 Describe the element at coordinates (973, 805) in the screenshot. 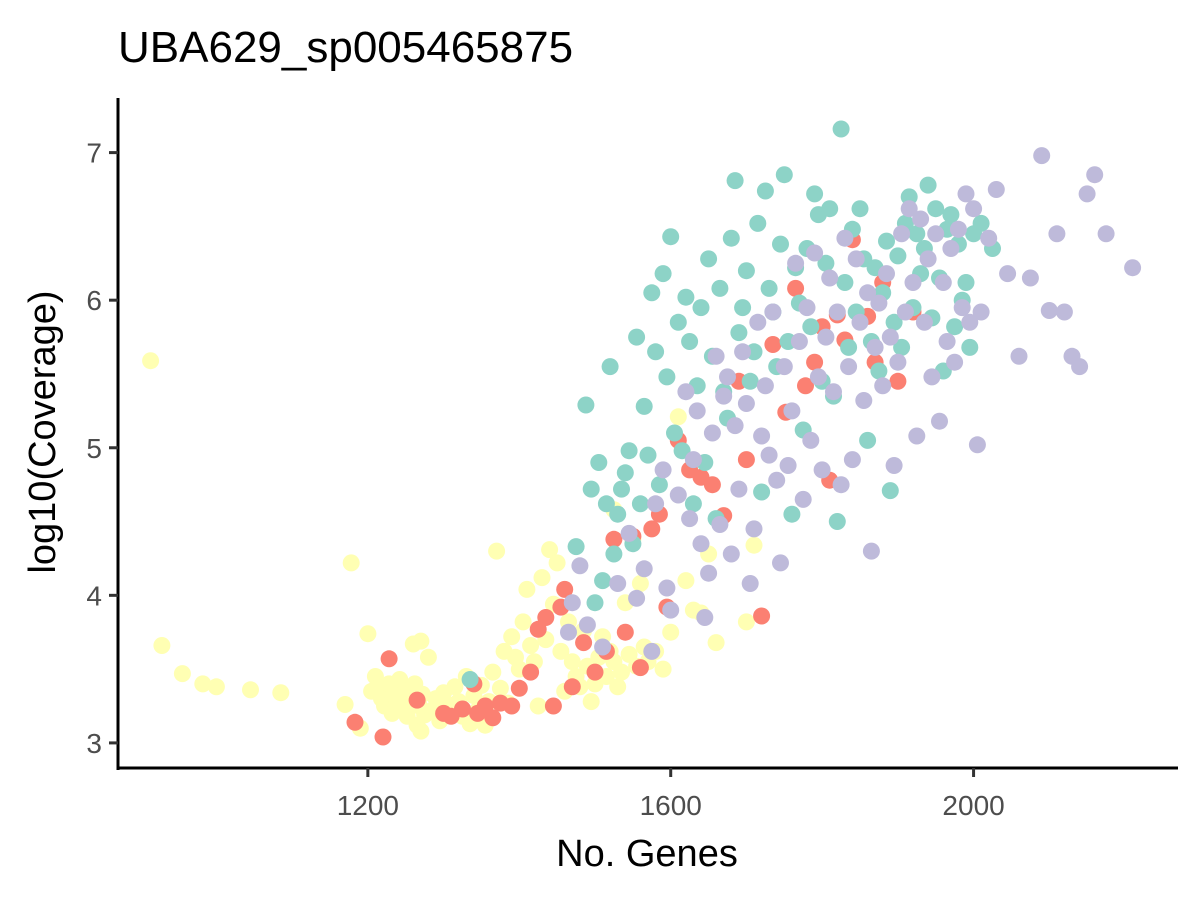

I see `x-tick-label: 2000` at that location.